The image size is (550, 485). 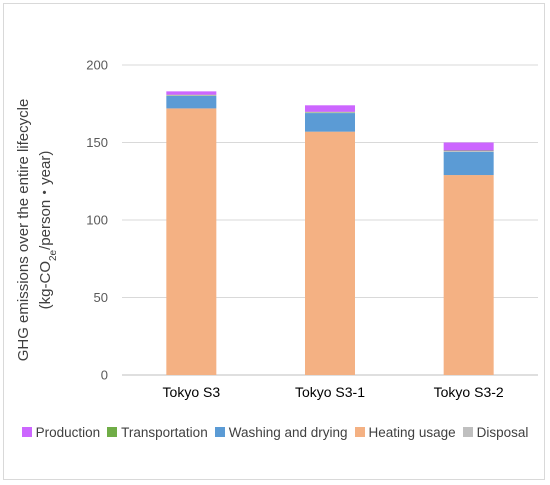 I want to click on y-tick-label: 0, so click(x=104, y=375).